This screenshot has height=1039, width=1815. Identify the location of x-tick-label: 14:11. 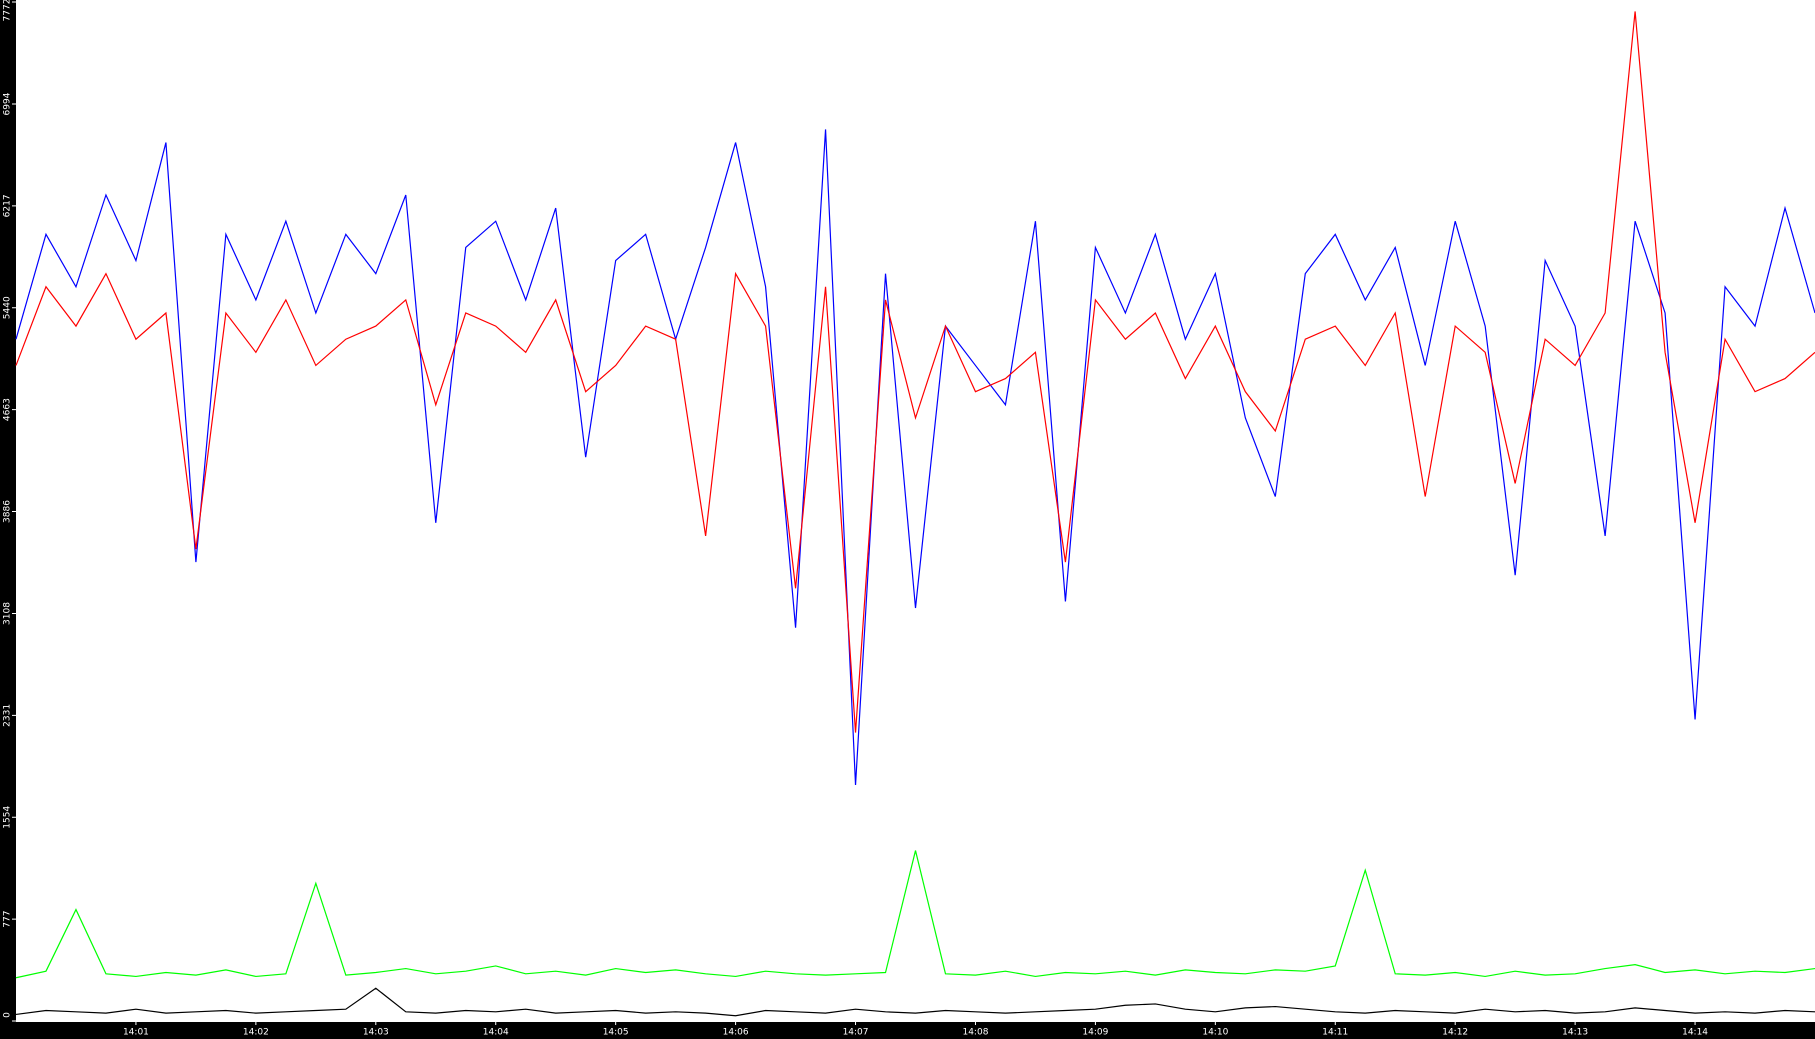
(1335, 1033).